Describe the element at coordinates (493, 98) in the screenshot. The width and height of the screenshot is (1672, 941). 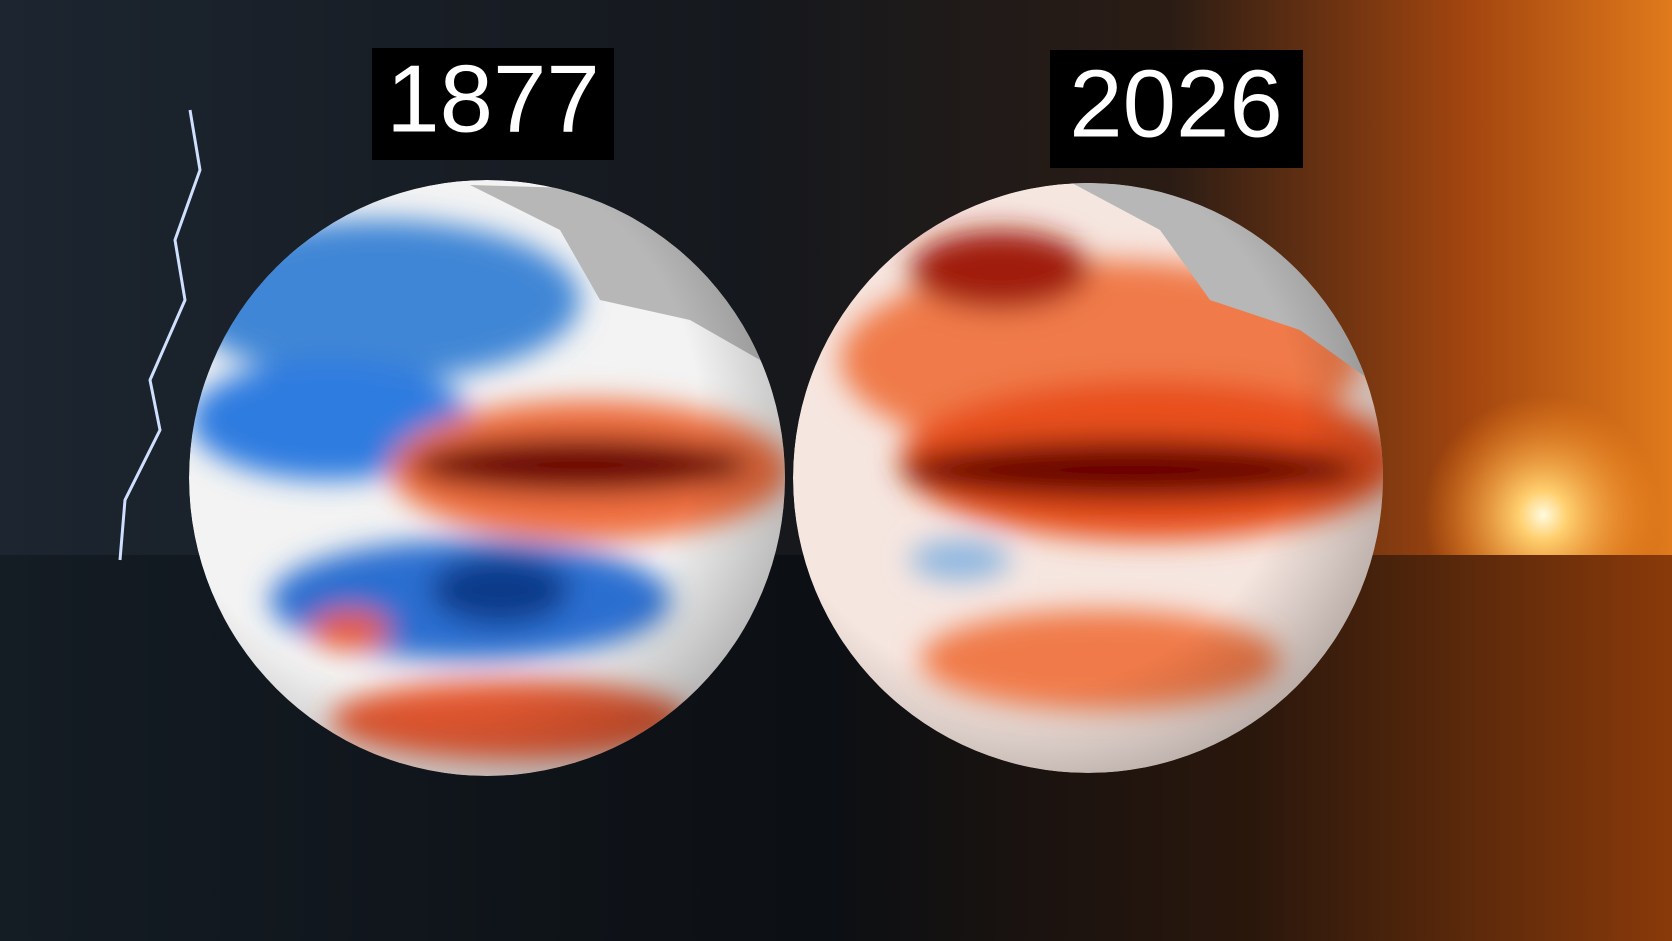
I see `year-label: 1877` at that location.